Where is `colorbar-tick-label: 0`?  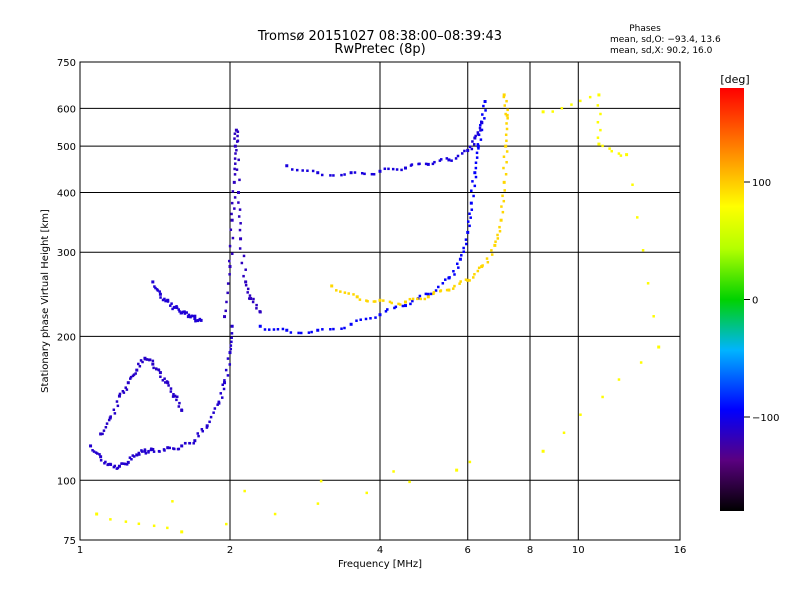
colorbar-tick-label: 0 is located at coordinates (755, 301).